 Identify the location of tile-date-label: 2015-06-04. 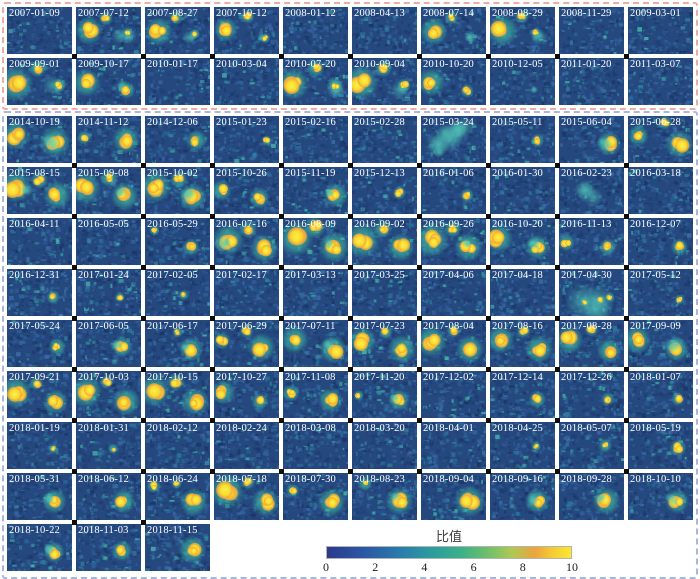
(586, 122).